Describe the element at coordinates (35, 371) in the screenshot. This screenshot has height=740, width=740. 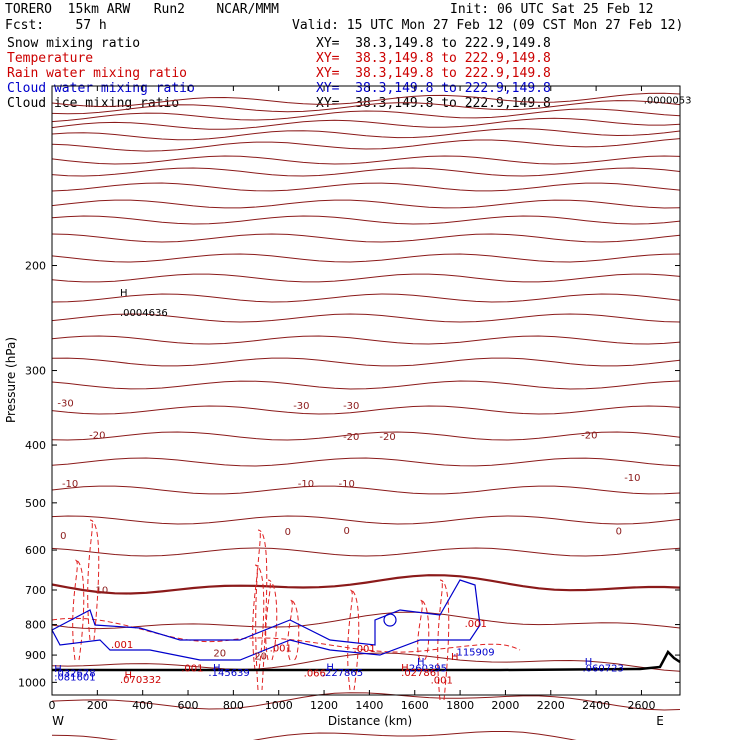
I see `y-tick-label: 300` at that location.